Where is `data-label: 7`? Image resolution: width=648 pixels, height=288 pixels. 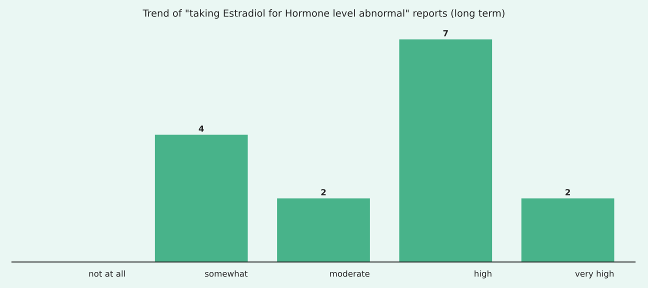 data-label: 7 is located at coordinates (445, 33).